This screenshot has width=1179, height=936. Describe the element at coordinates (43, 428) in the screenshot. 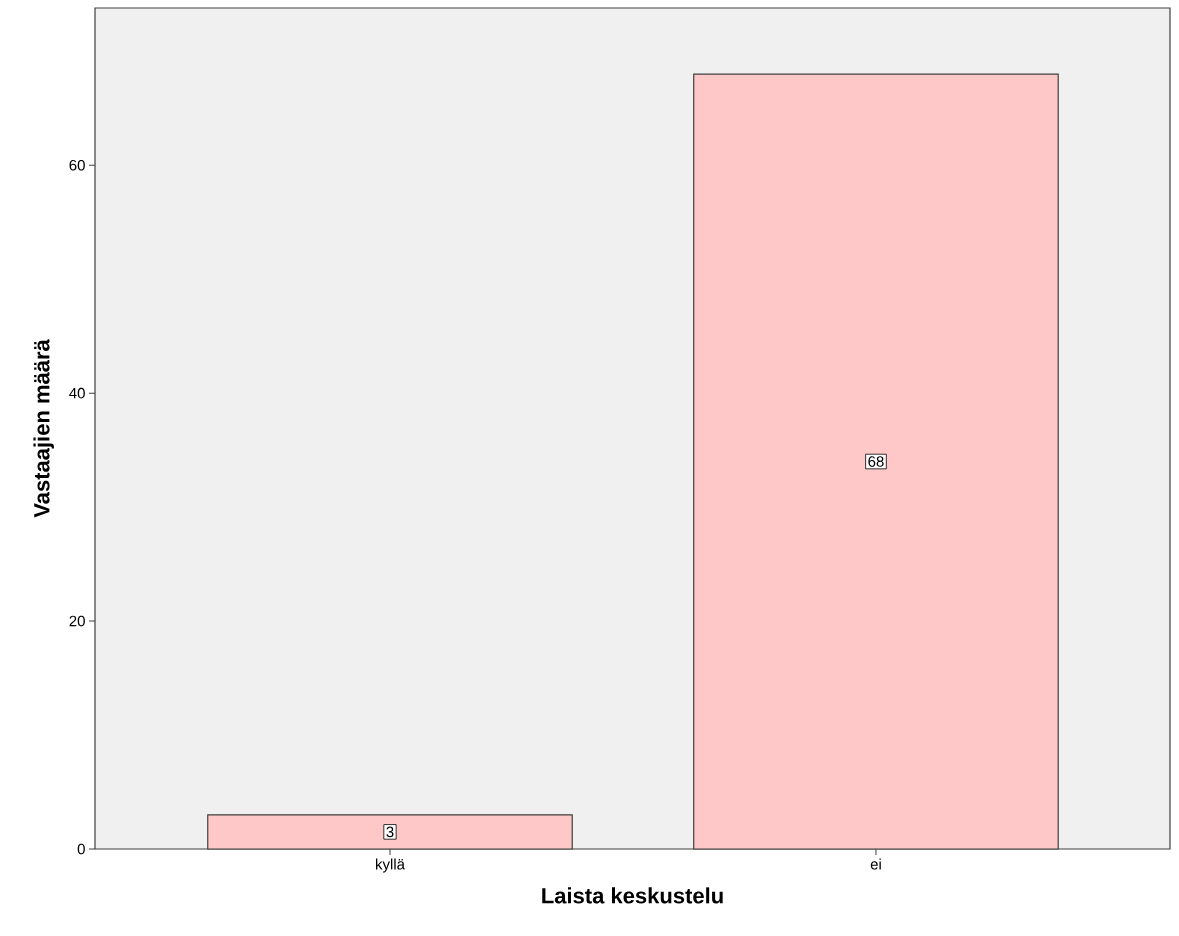

I see `y-axis-title: Vastaajien määrä` at that location.